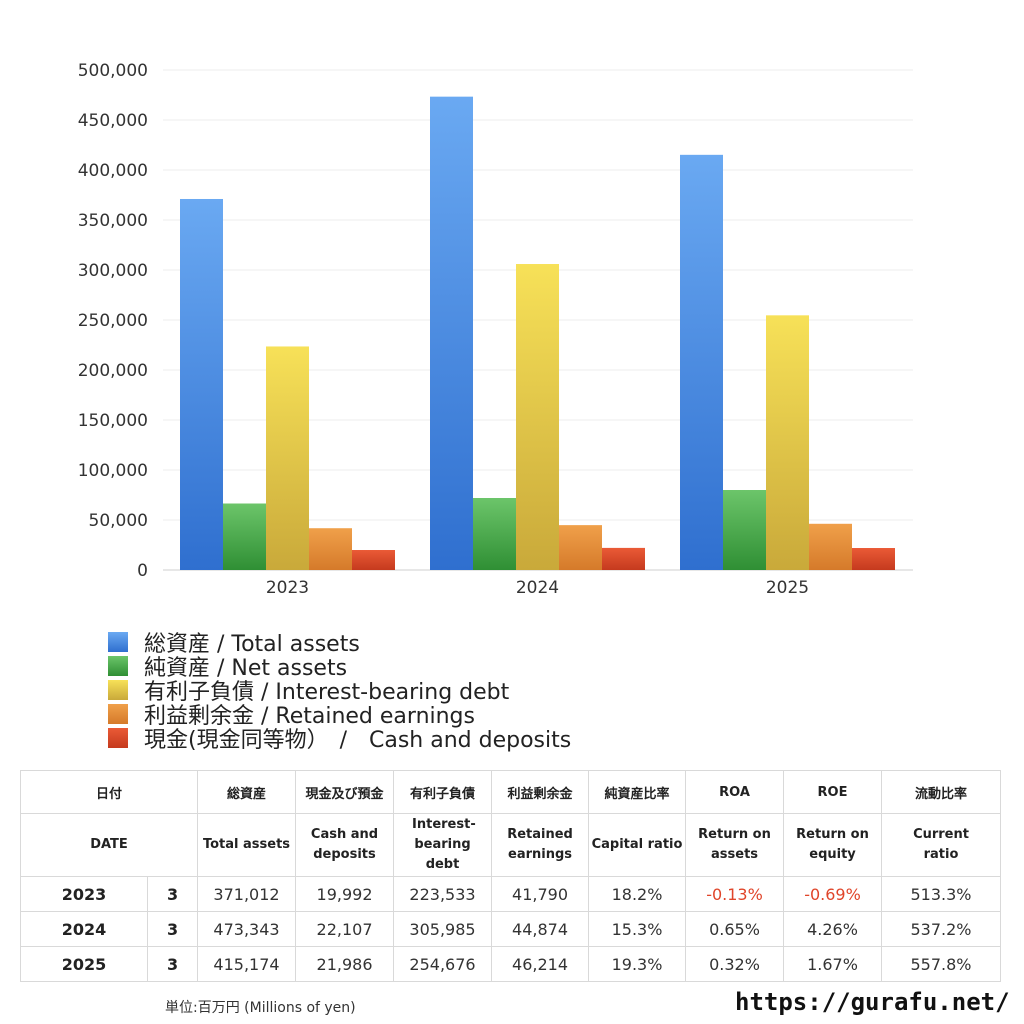  What do you see at coordinates (540, 792) in the screenshot?
I see `header-retained-jp: 利益剰余金` at bounding box center [540, 792].